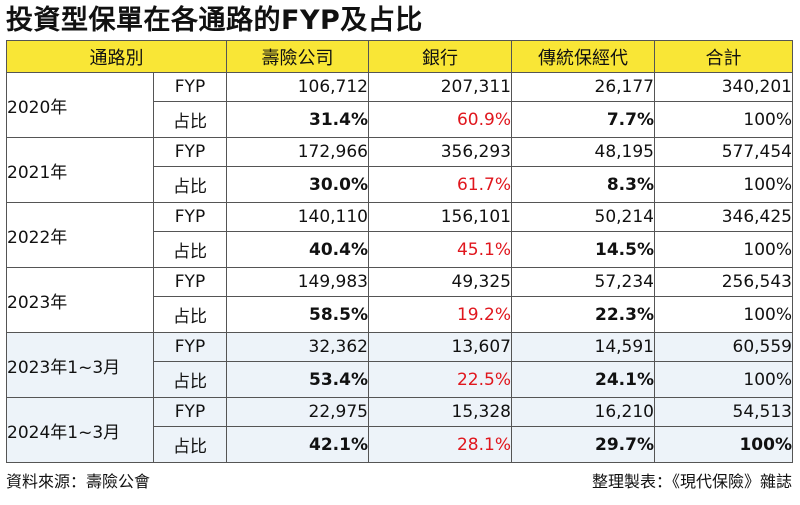 This screenshot has height=505, width=800. What do you see at coordinates (440, 314) in the screenshot?
I see `cell-bank: 19.2%` at bounding box center [440, 314].